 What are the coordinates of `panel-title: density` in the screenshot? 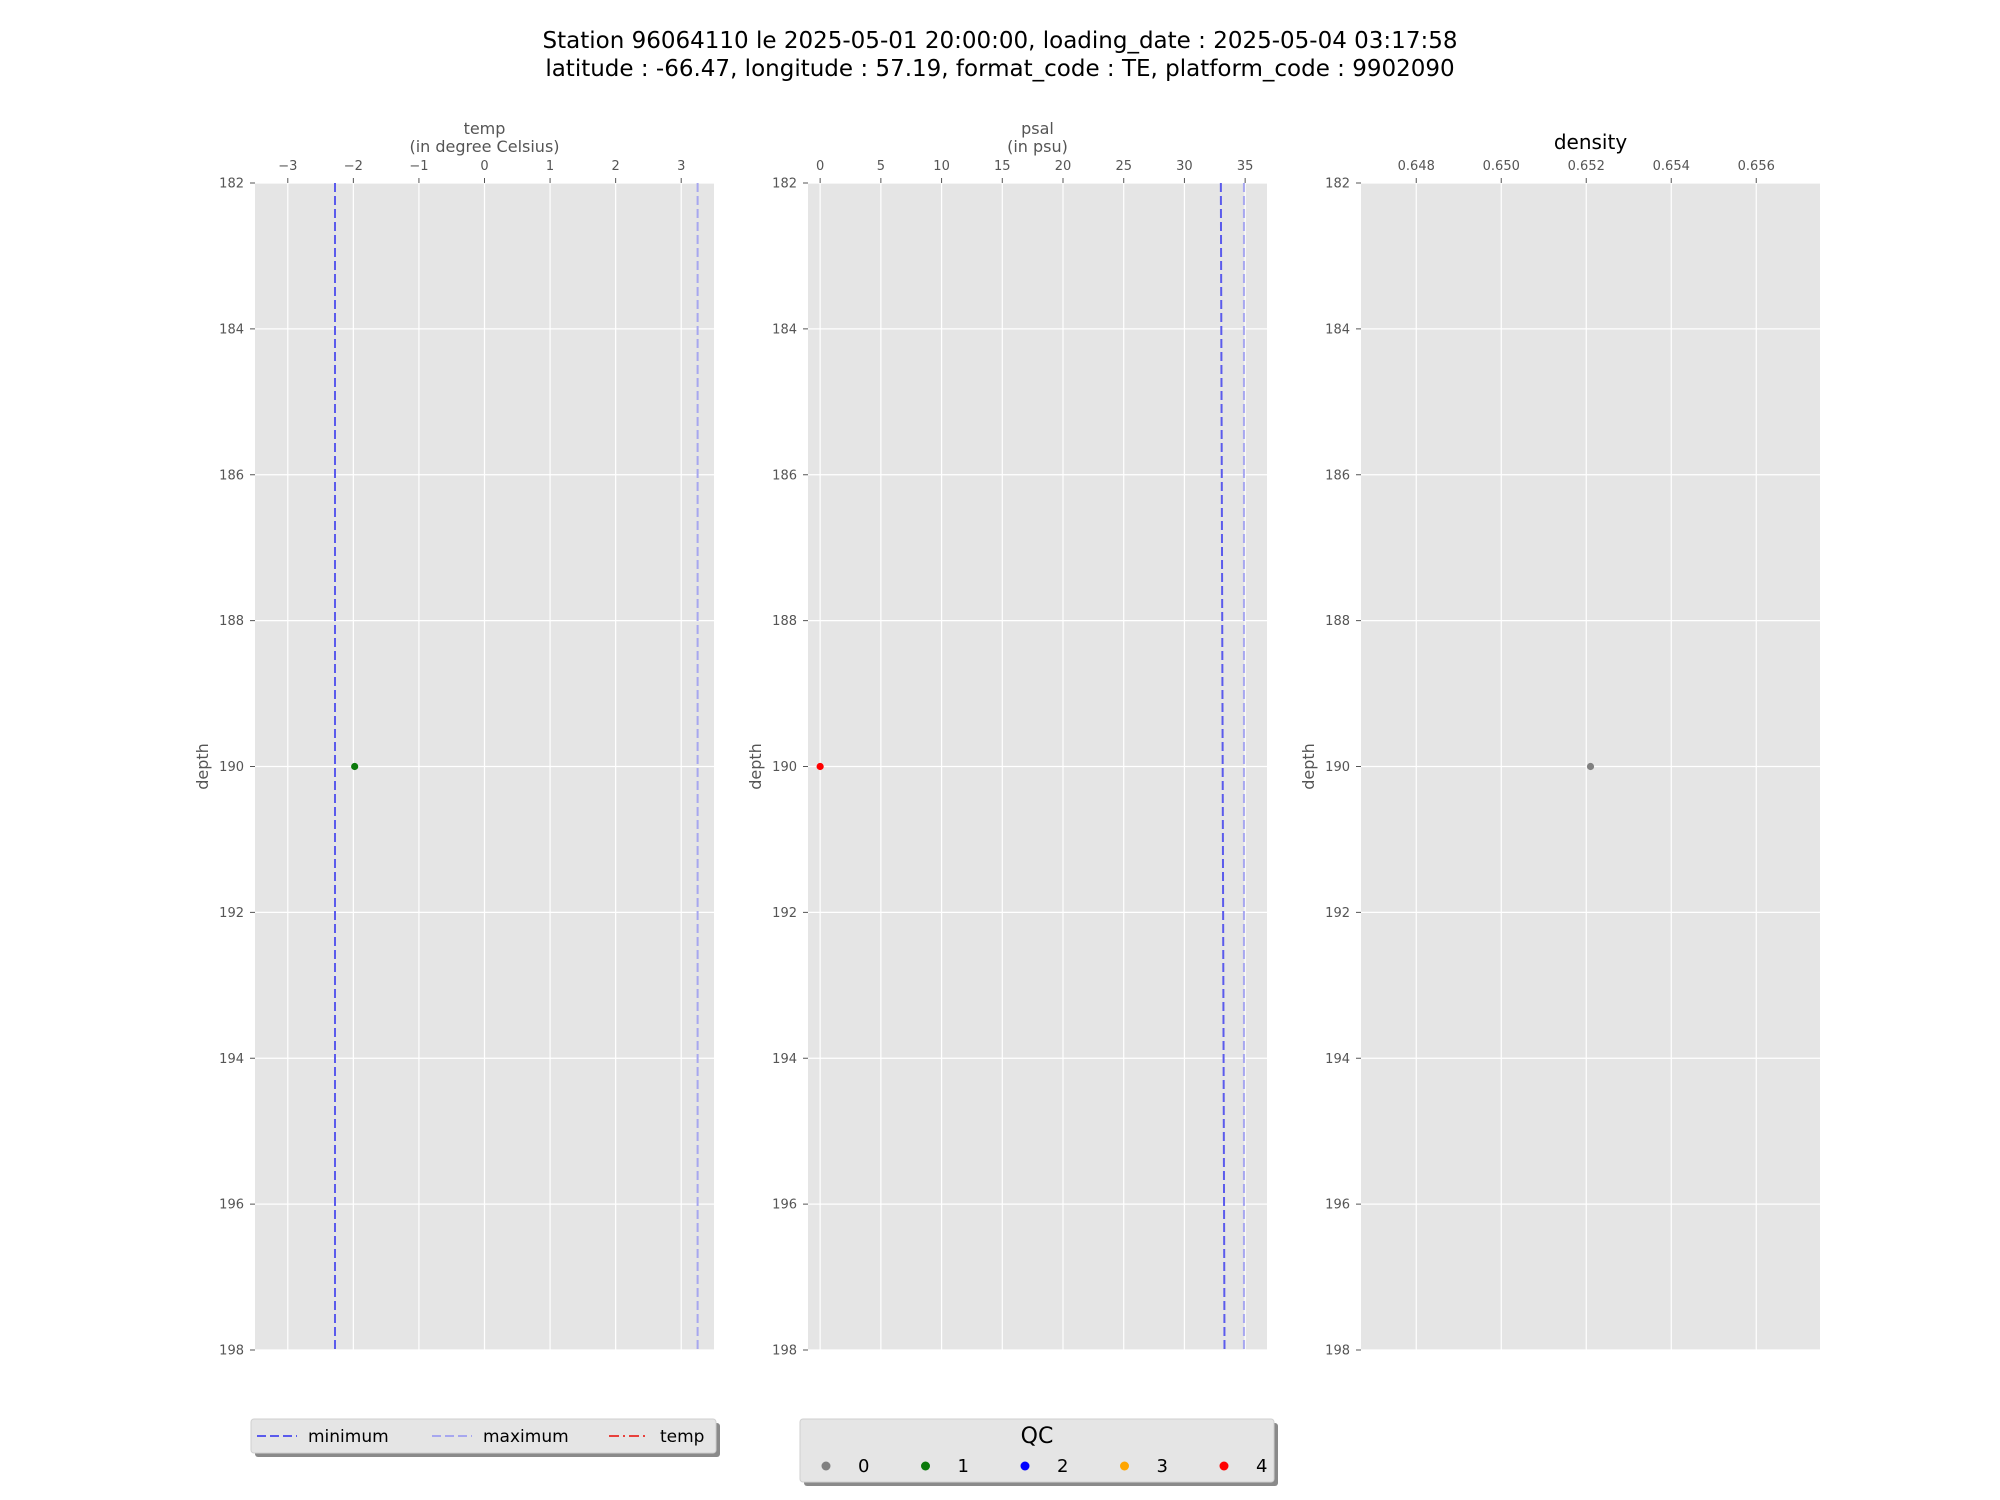 It's located at (1590, 142).